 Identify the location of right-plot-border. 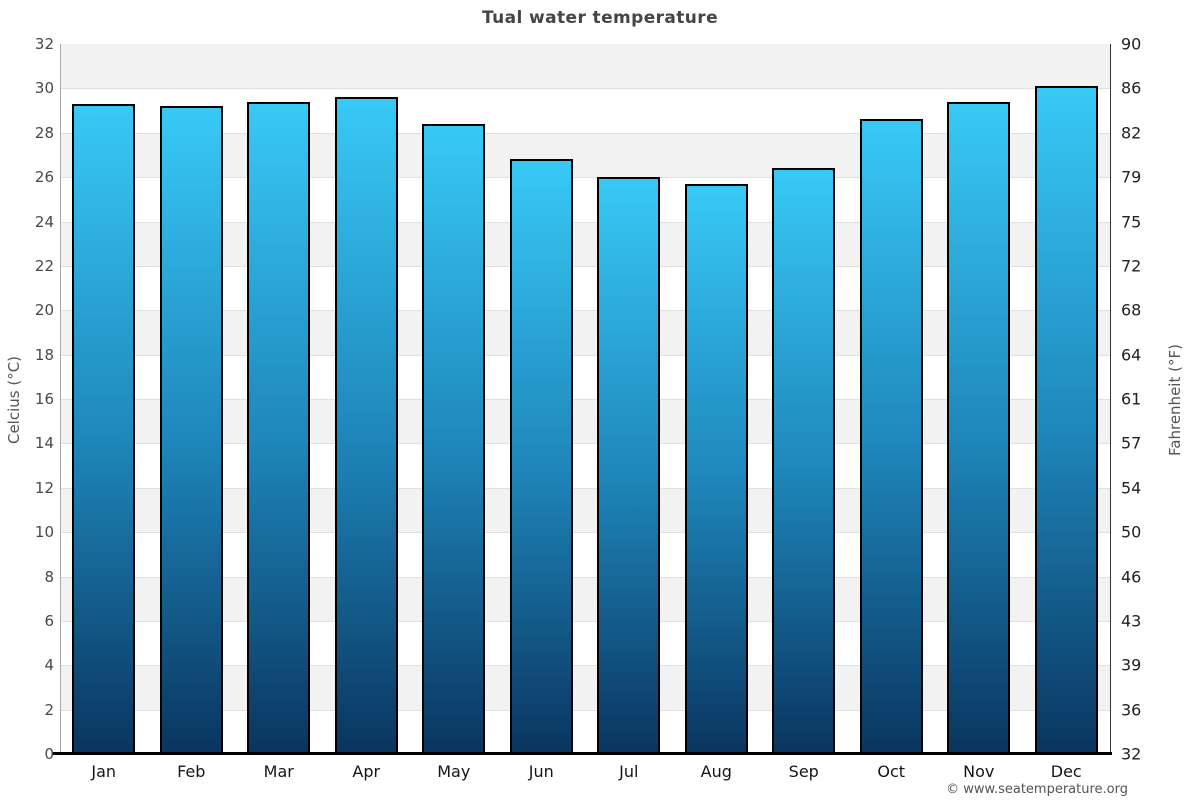
(1110, 399).